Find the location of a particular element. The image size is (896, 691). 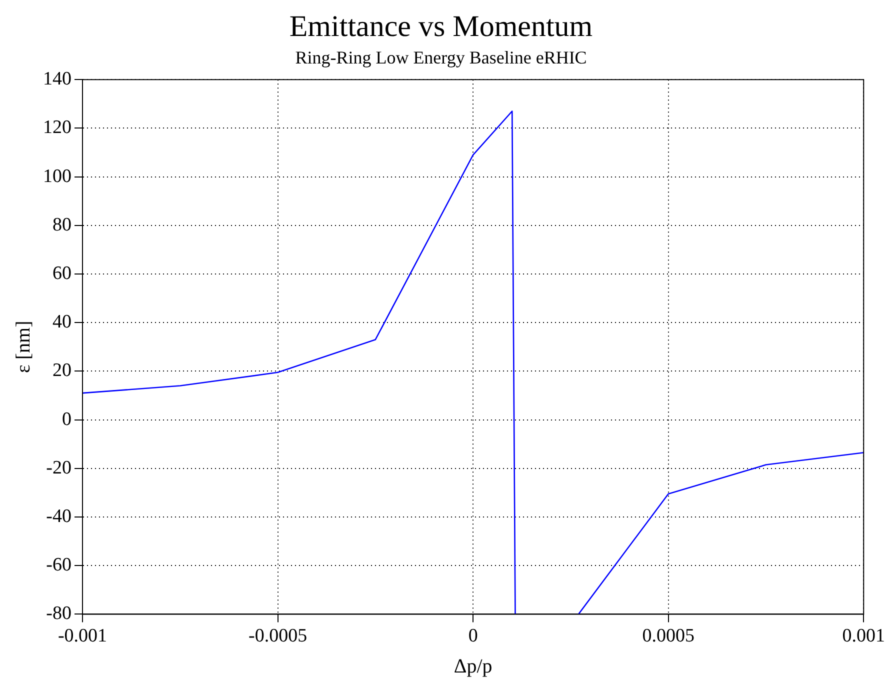

y-tick-label: 20 is located at coordinates (62, 371).